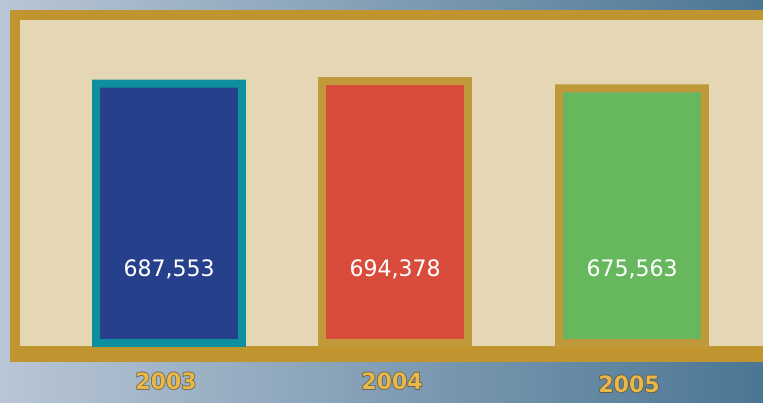  Describe the element at coordinates (165, 382) in the screenshot. I see `x-tick-label: 2003` at that location.